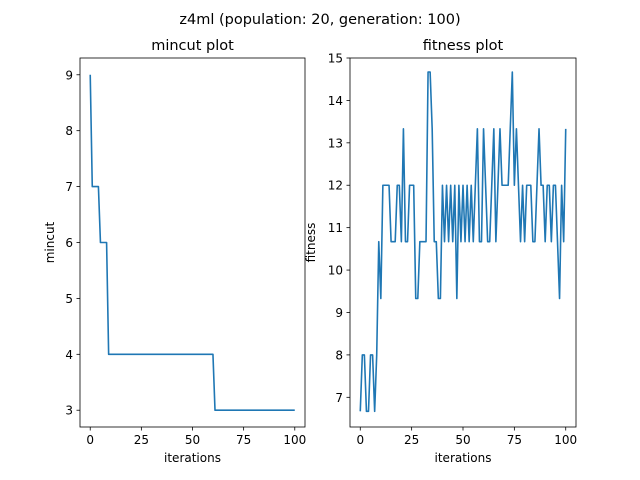  What do you see at coordinates (192, 458) in the screenshot?
I see `mincut-x-axis-label: iterations` at bounding box center [192, 458].